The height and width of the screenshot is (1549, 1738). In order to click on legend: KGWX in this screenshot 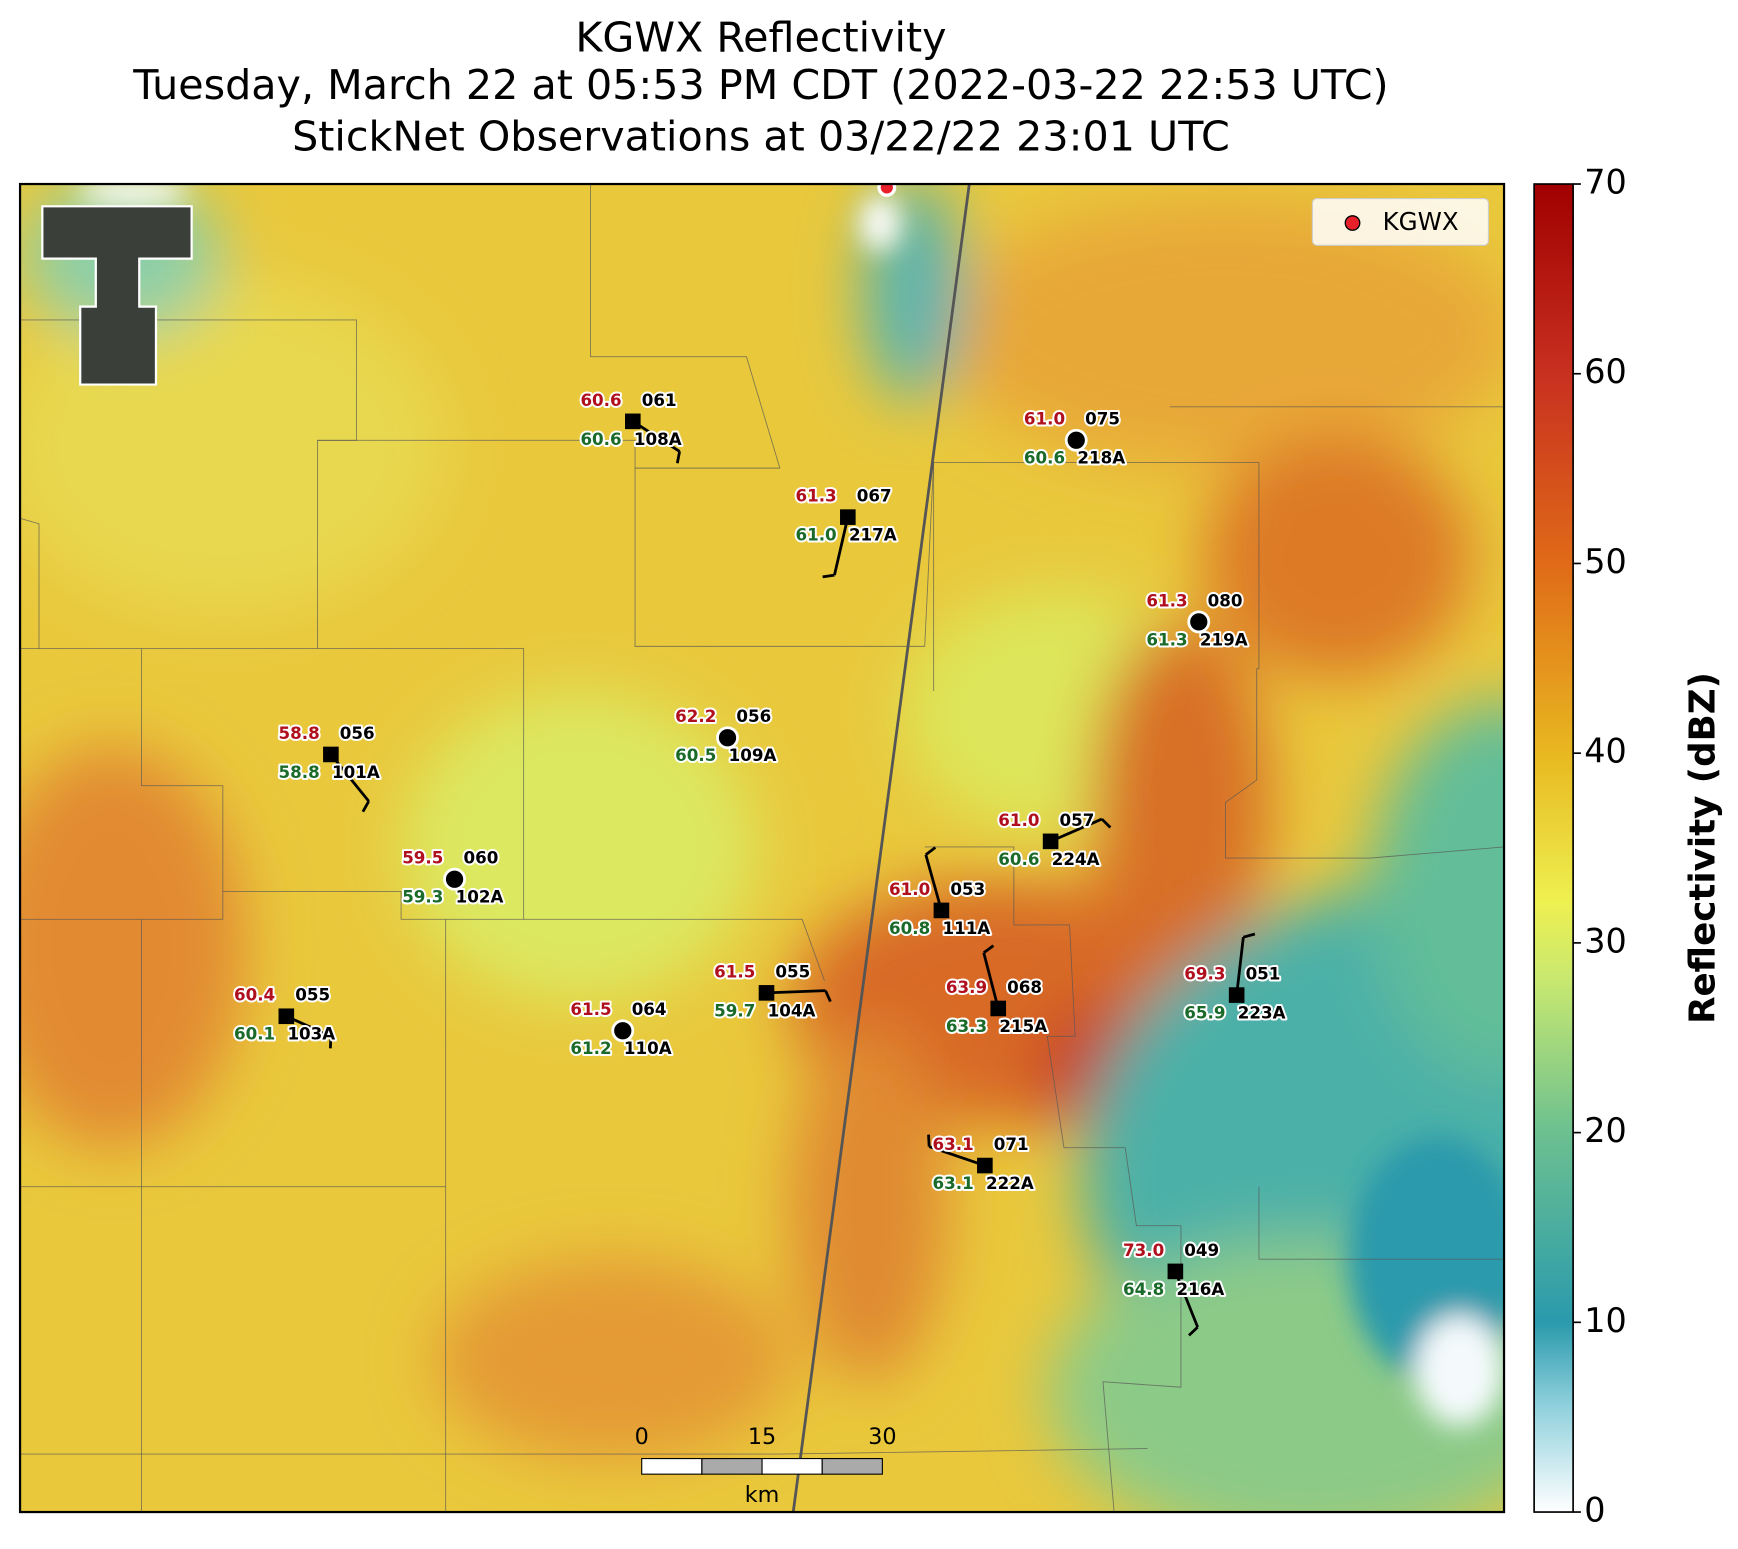, I will do `click(1400, 221)`.